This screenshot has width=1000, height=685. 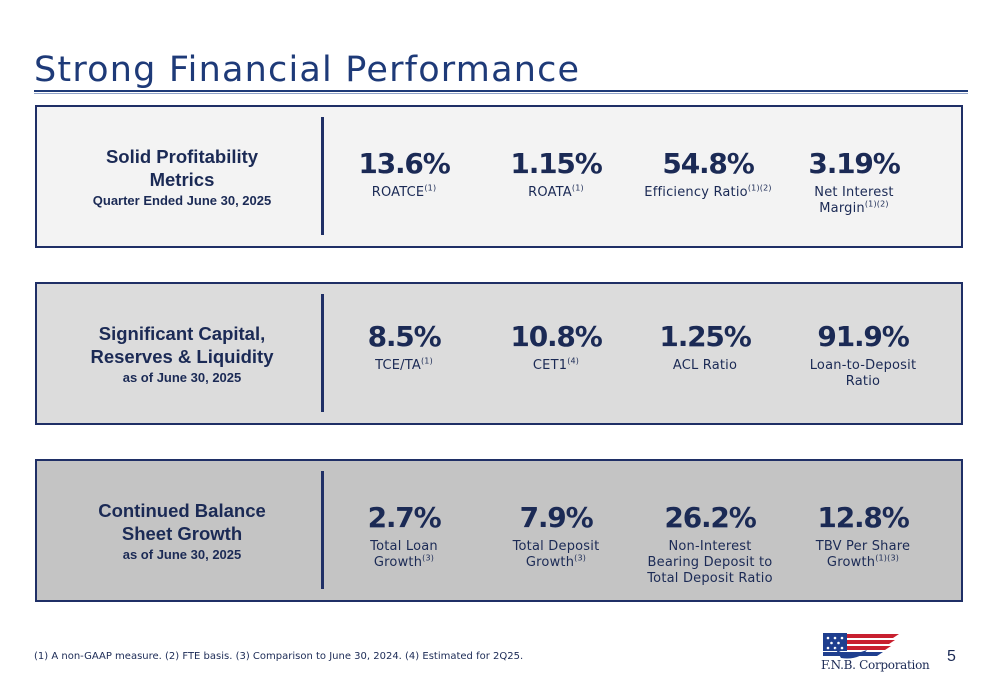 I want to click on metric-value: 1.15%, so click(x=556, y=163).